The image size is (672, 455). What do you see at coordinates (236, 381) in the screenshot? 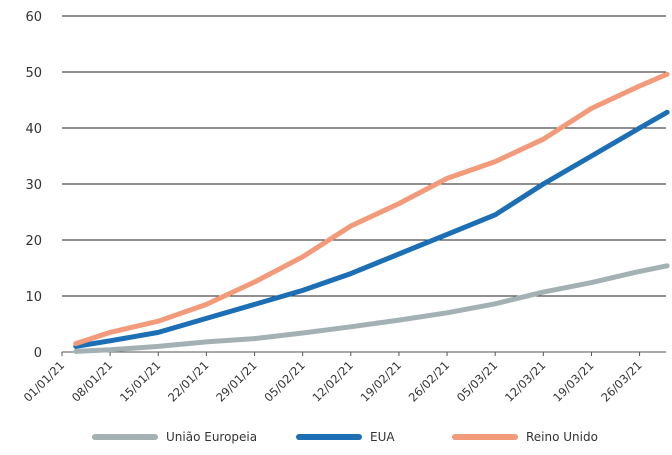
I see `x-tick-label: 29/01/21` at bounding box center [236, 381].